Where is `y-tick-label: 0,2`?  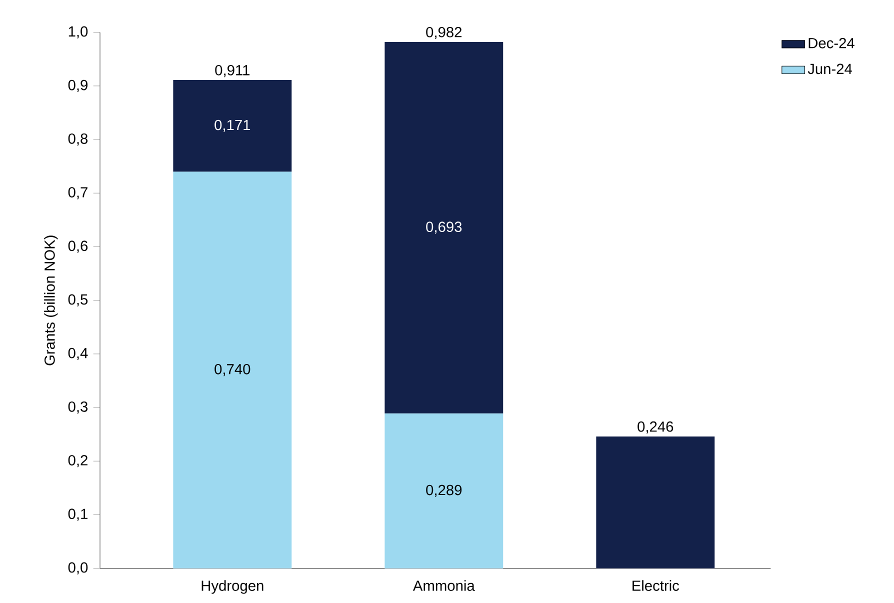 y-tick-label: 0,2 is located at coordinates (78, 461).